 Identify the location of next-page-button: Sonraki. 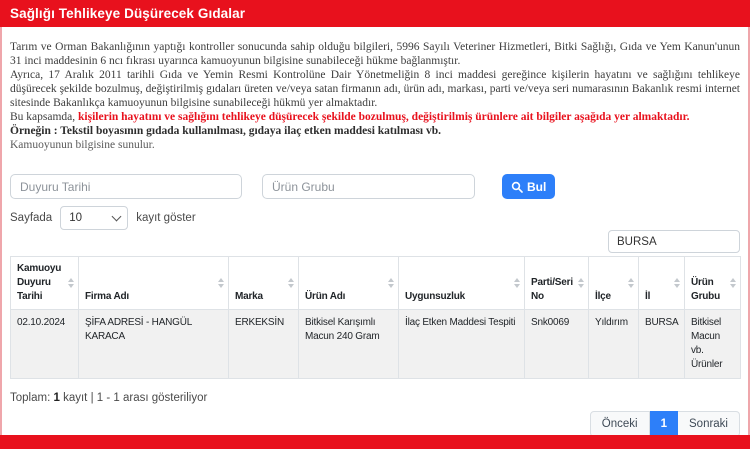
(709, 423).